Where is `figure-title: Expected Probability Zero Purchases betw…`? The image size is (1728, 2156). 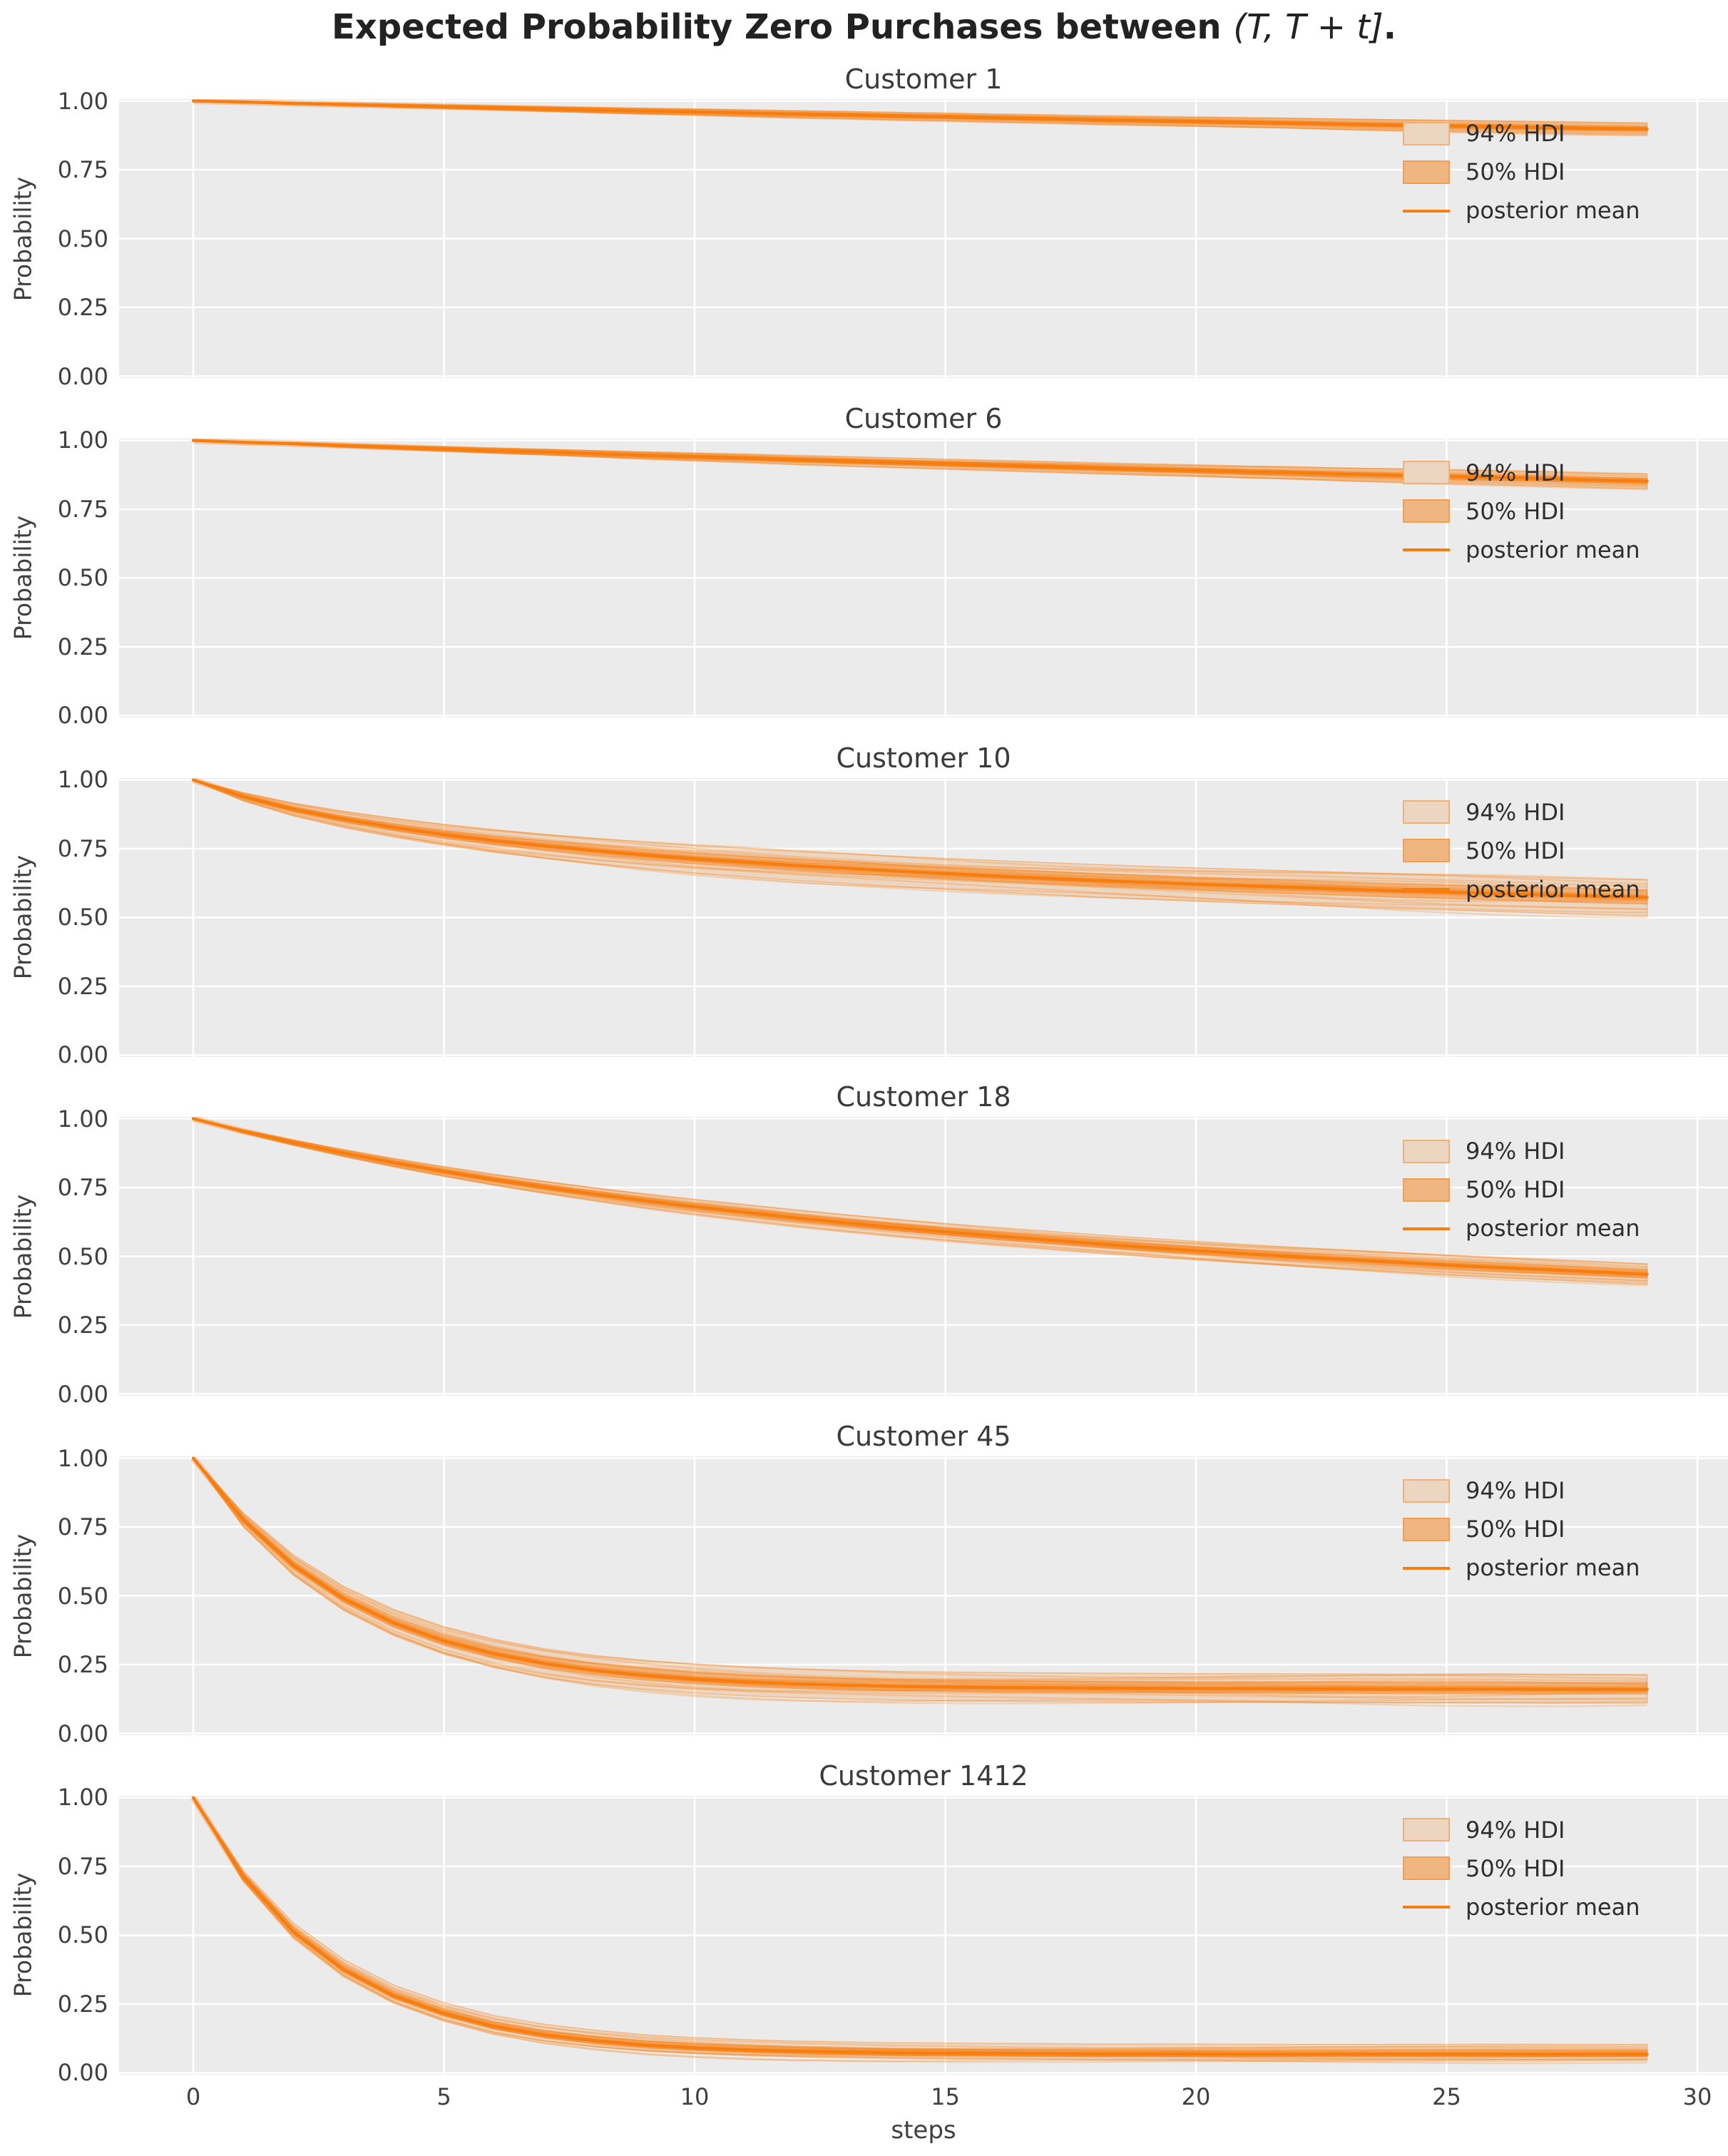 figure-title: Expected Probability Zero Purchases betw… is located at coordinates (864, 27).